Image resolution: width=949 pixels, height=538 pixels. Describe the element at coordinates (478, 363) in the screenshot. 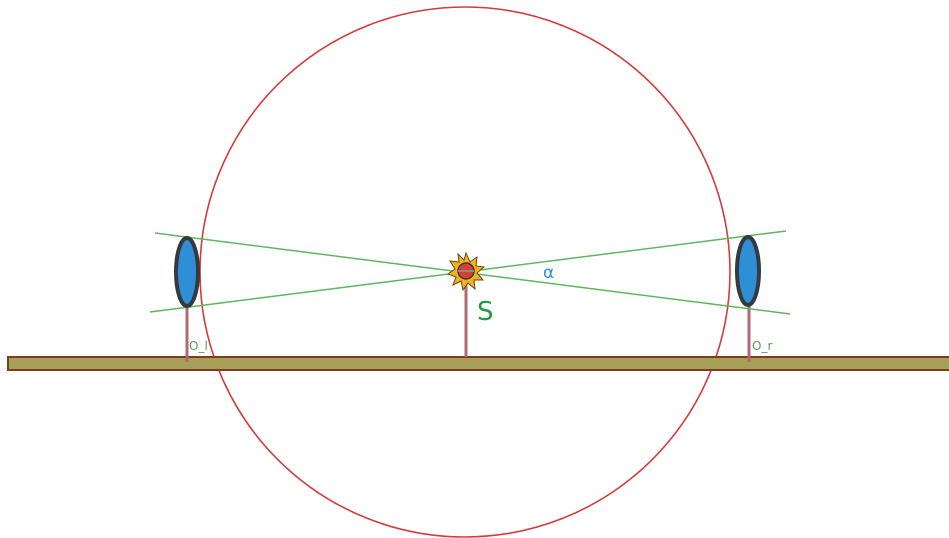

I see `optical-rail` at that location.